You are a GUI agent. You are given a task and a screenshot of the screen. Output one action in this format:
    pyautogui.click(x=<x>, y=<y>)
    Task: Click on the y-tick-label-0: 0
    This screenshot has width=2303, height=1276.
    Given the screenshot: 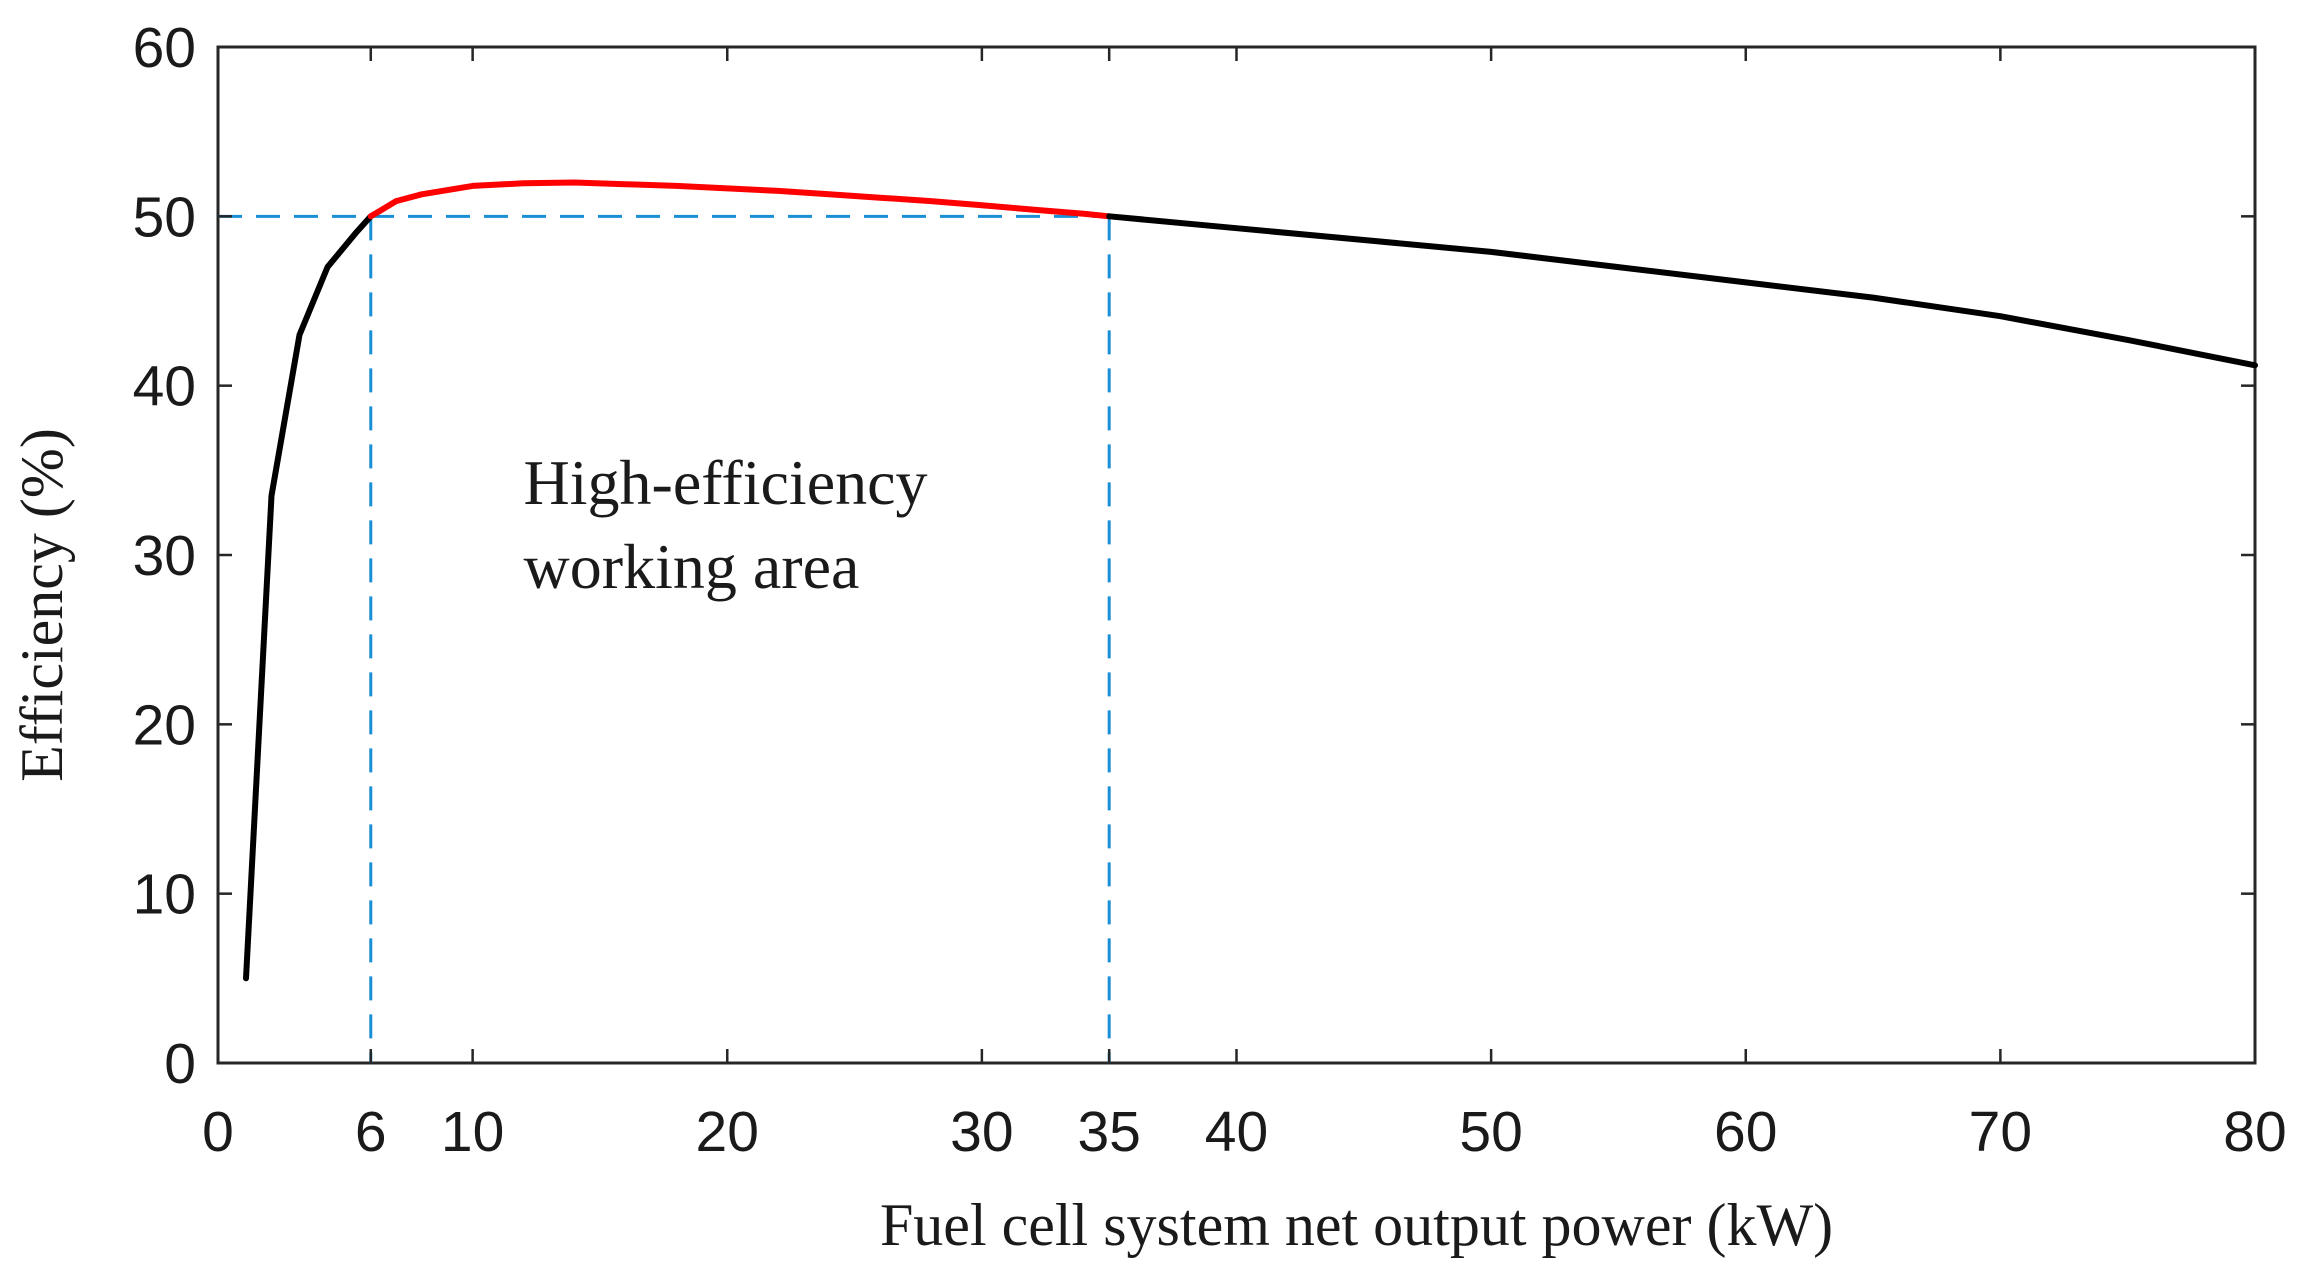 What is the action you would take?
    pyautogui.click(x=180, y=1064)
    